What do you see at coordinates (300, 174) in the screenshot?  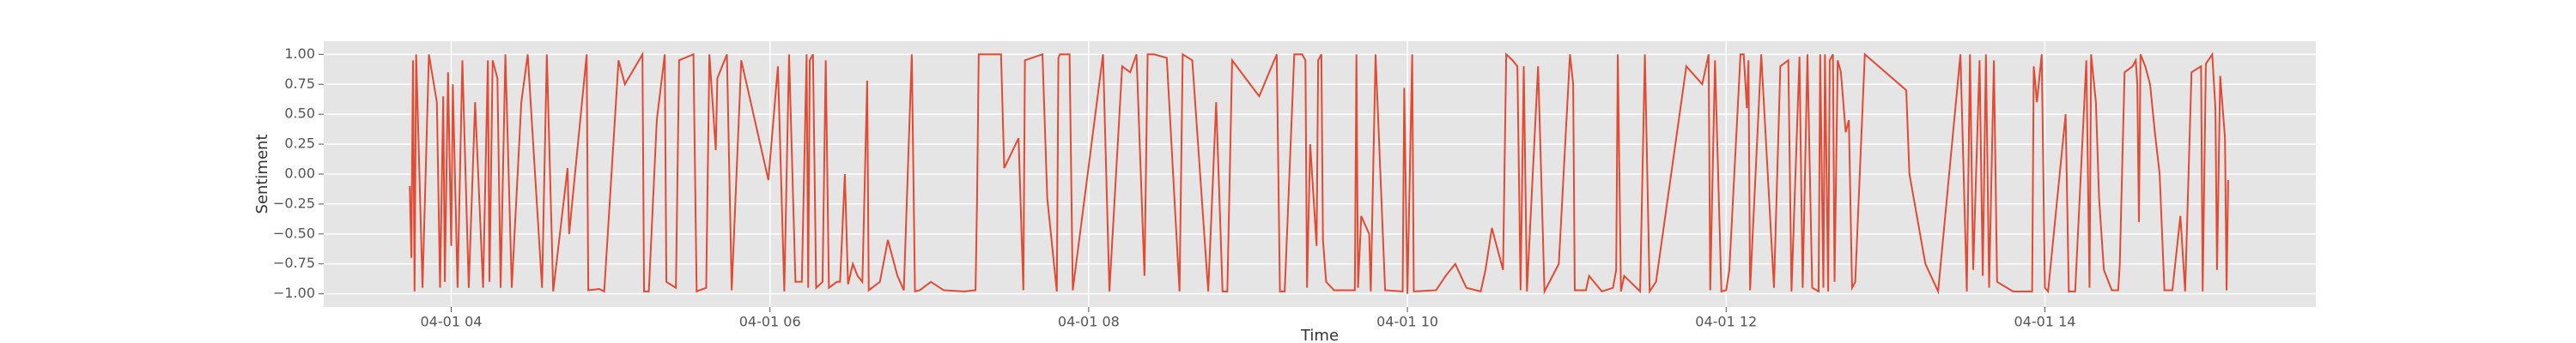 I see `y-tick-label: 0.00` at bounding box center [300, 174].